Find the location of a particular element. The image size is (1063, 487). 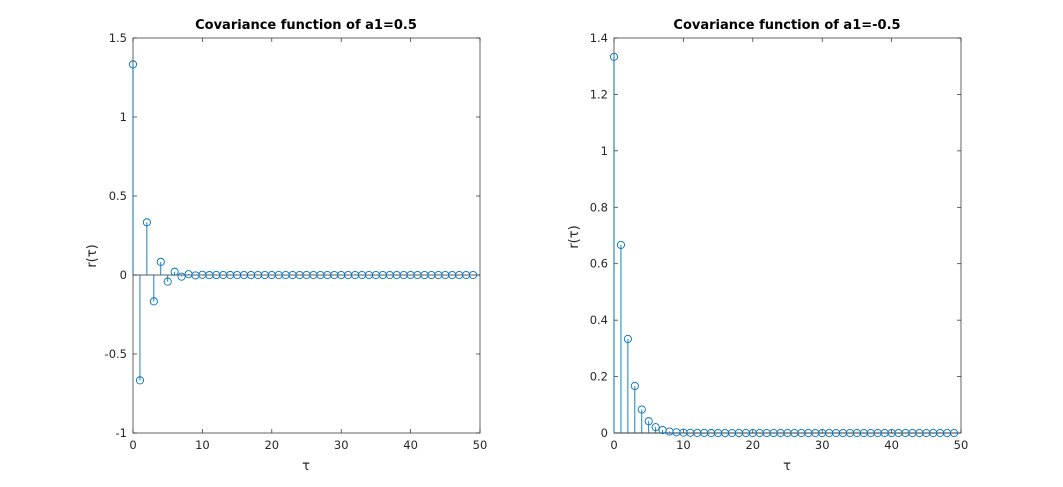

right-plot-ytick-label: 0.6 is located at coordinates (599, 264).